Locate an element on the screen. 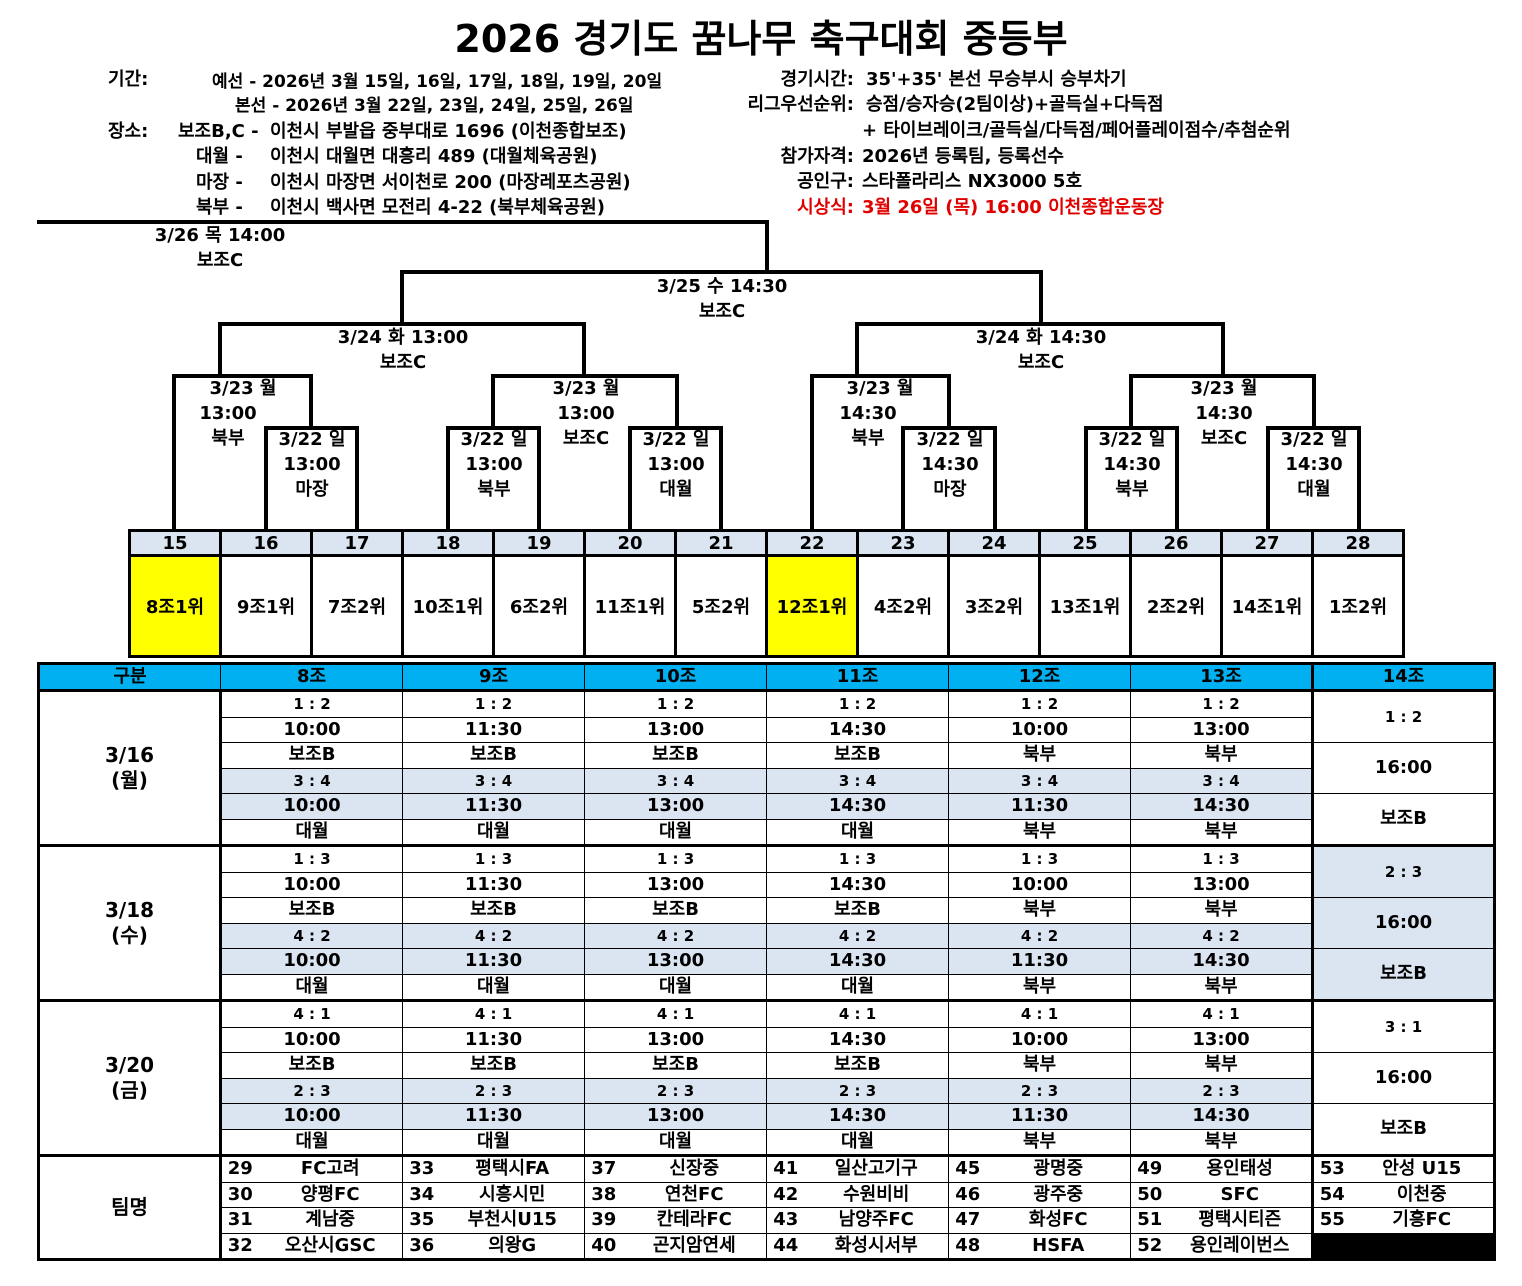 Image resolution: width=1522 pixels, height=1286 pixels. team-name: 연천FC is located at coordinates (694, 1194).